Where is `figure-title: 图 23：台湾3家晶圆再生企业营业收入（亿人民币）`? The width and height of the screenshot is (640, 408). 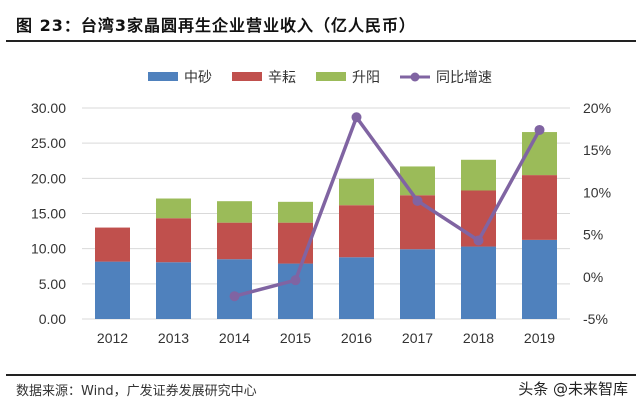 figure-title: 图 23：台湾3家晶圆再生企业营业收入（亿人民币） is located at coordinates (216, 25).